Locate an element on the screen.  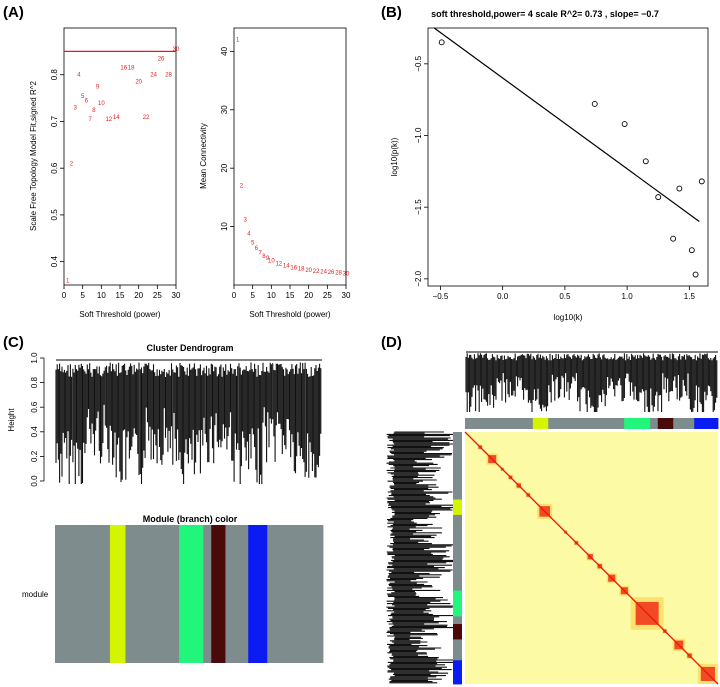
y-tick-label: 0.0 is located at coordinates (34, 481).